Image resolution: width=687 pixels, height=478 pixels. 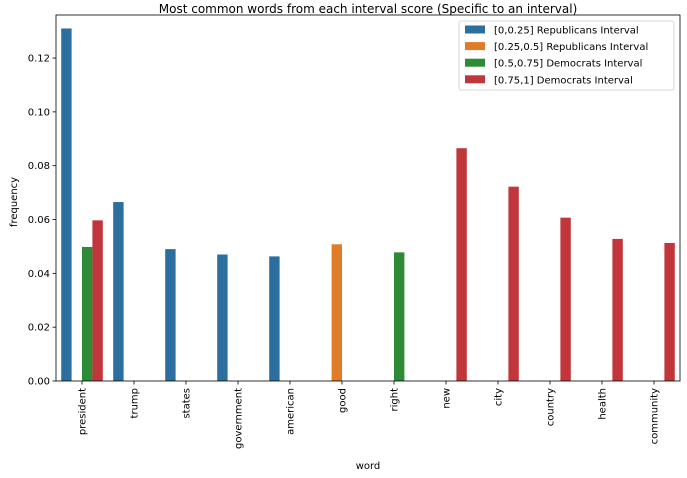 I want to click on x-tick-label-right: right, so click(x=395, y=400).